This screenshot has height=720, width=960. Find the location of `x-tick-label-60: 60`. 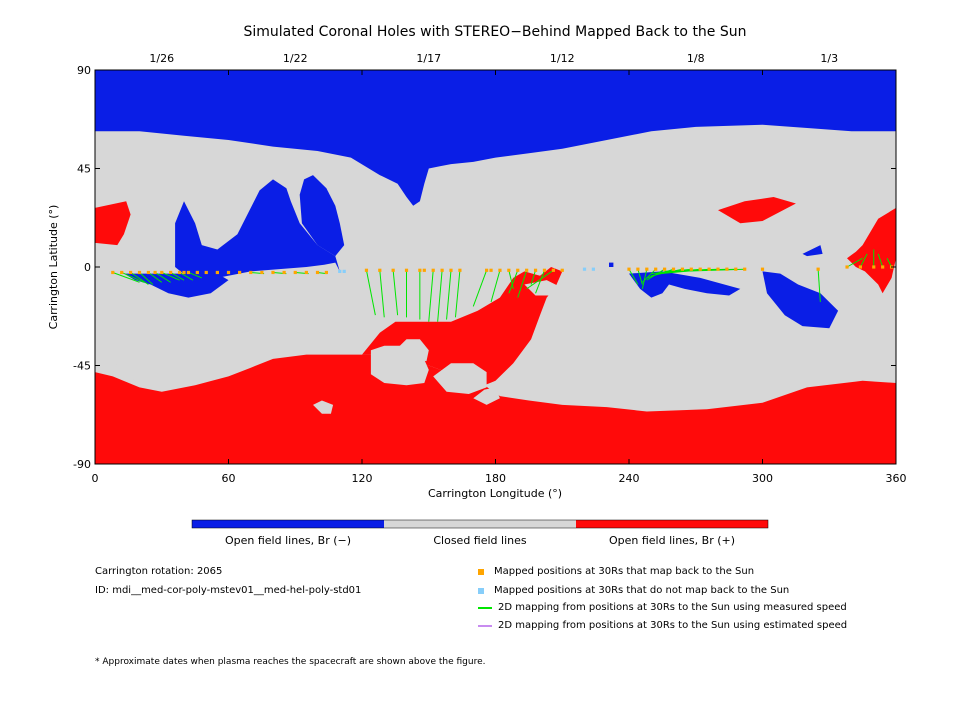

x-tick-label-60: 60 is located at coordinates (229, 478).